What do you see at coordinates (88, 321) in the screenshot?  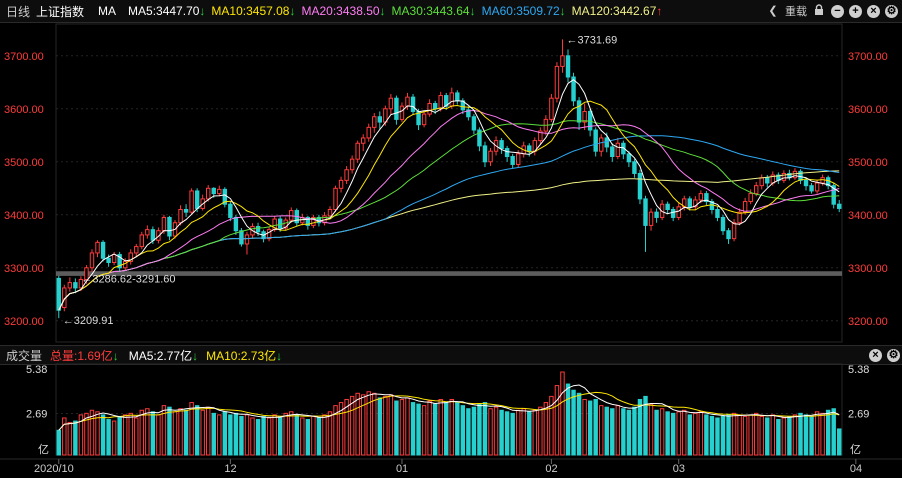 I see `low-annotation: ←3209.91` at bounding box center [88, 321].